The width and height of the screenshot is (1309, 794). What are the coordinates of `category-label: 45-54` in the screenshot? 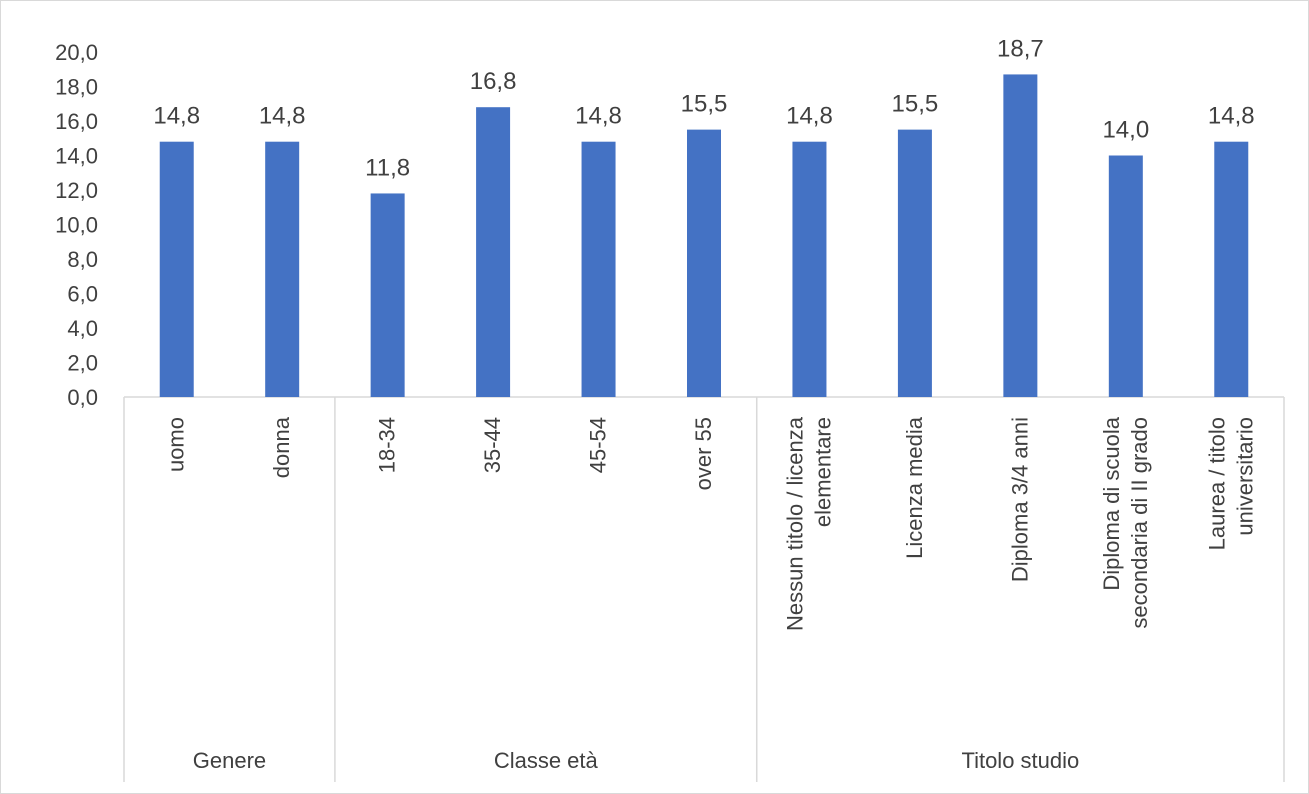 It's located at (598, 445).